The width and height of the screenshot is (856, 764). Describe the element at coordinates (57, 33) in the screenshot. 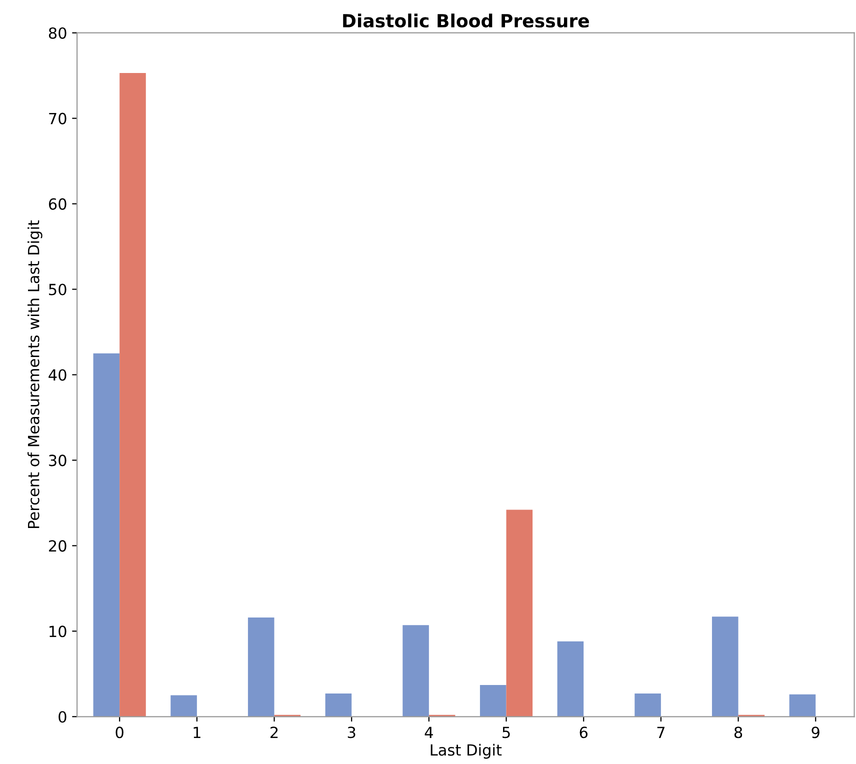

I see `y-tick-label: 80` at that location.